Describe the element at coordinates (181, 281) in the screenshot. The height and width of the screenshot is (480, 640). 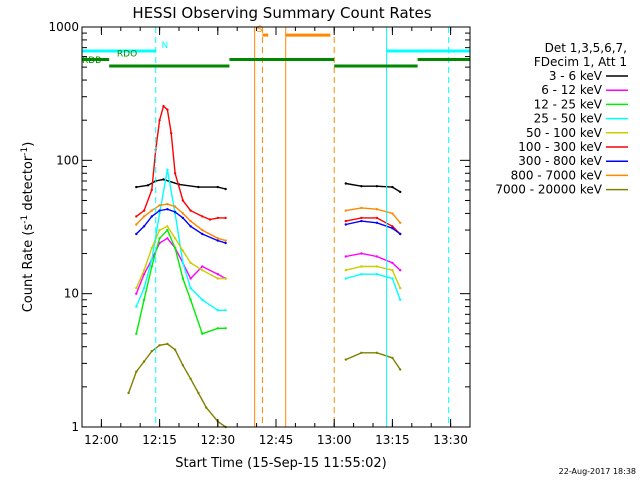
I see `series-12-25-kev` at that location.